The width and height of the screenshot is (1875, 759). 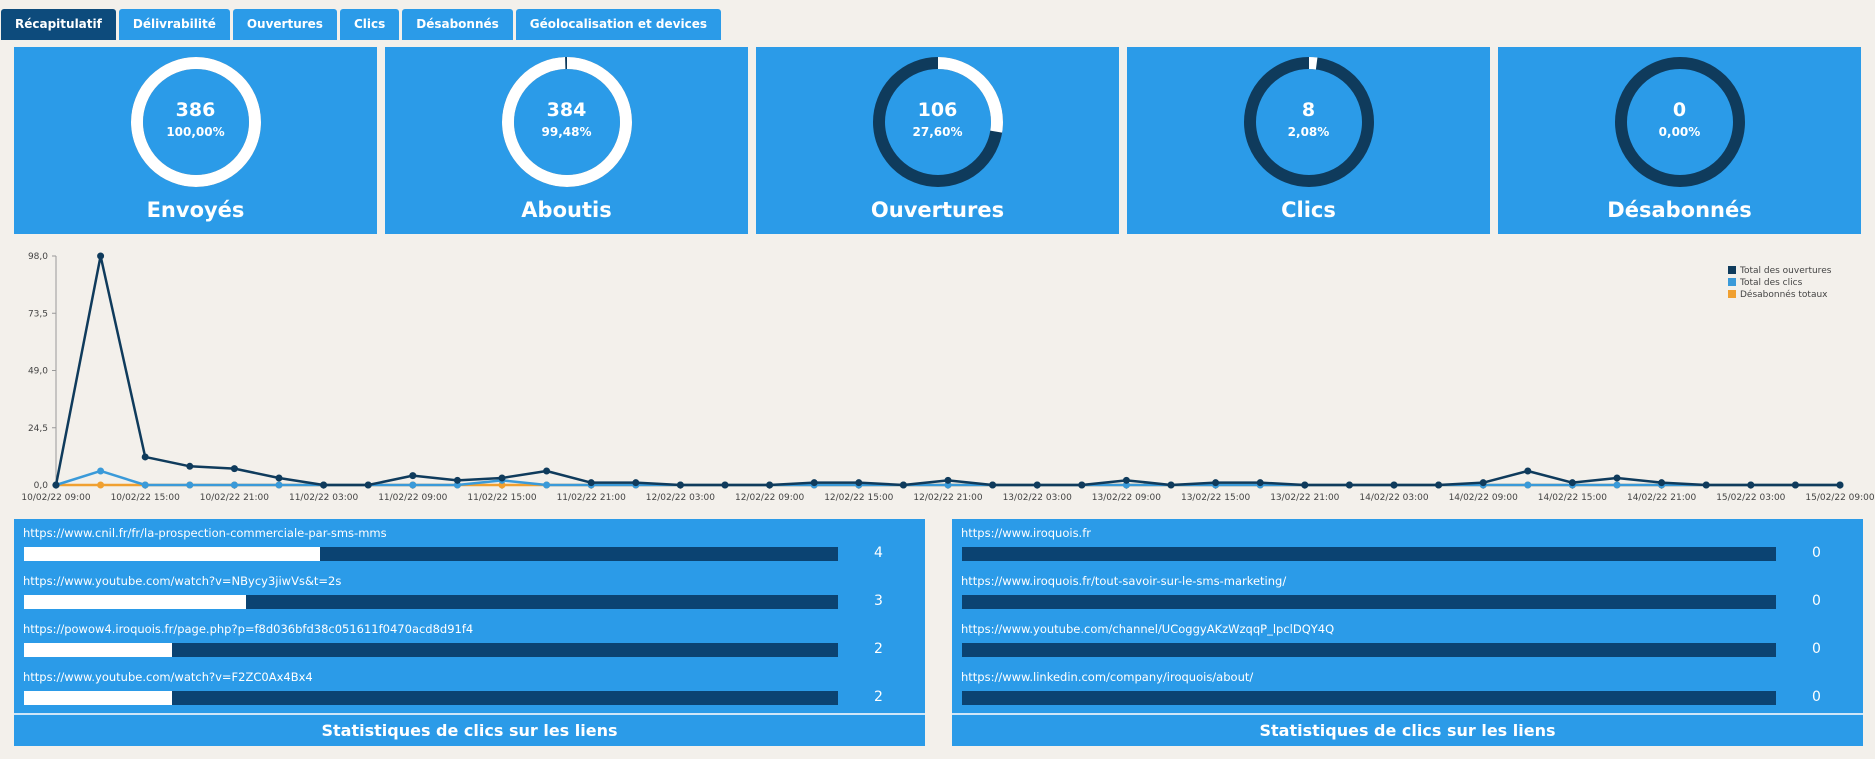 I want to click on kpi-percent: 0,00%, so click(x=1679, y=132).